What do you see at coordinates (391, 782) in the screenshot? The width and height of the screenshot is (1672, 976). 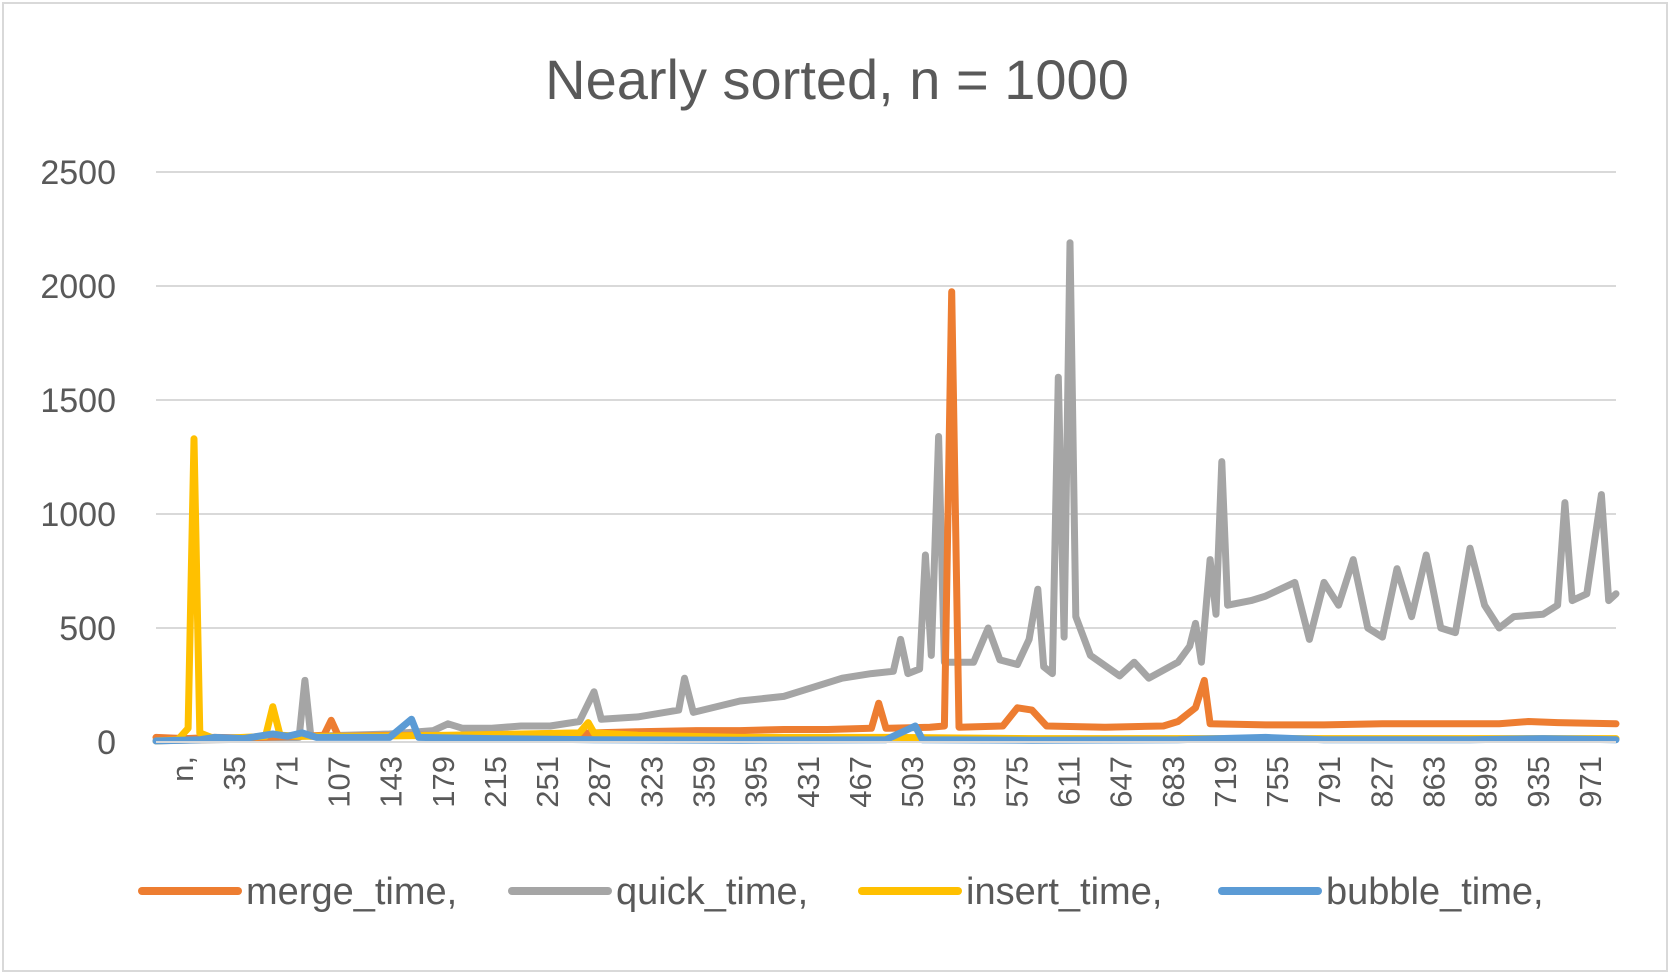 I see `x-tick-label: 143` at bounding box center [391, 782].